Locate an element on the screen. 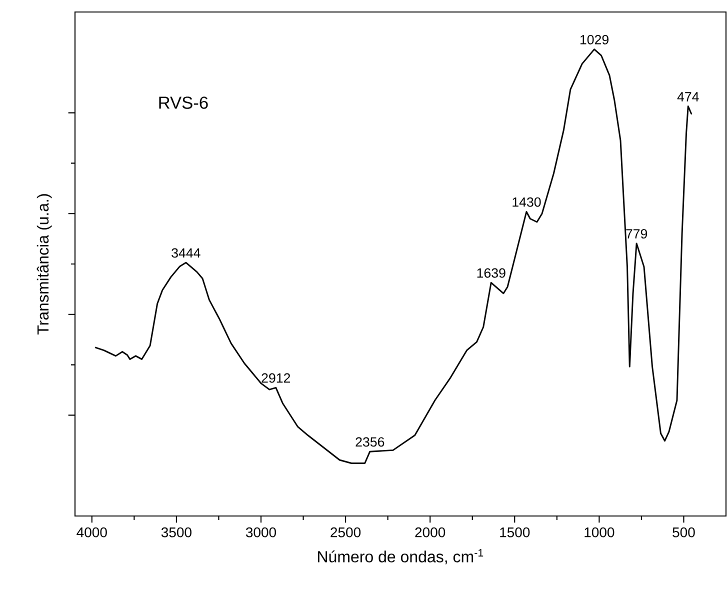  x-axis-title: Número de ondas, cm$^{-1}$ is located at coordinates (401, 556).